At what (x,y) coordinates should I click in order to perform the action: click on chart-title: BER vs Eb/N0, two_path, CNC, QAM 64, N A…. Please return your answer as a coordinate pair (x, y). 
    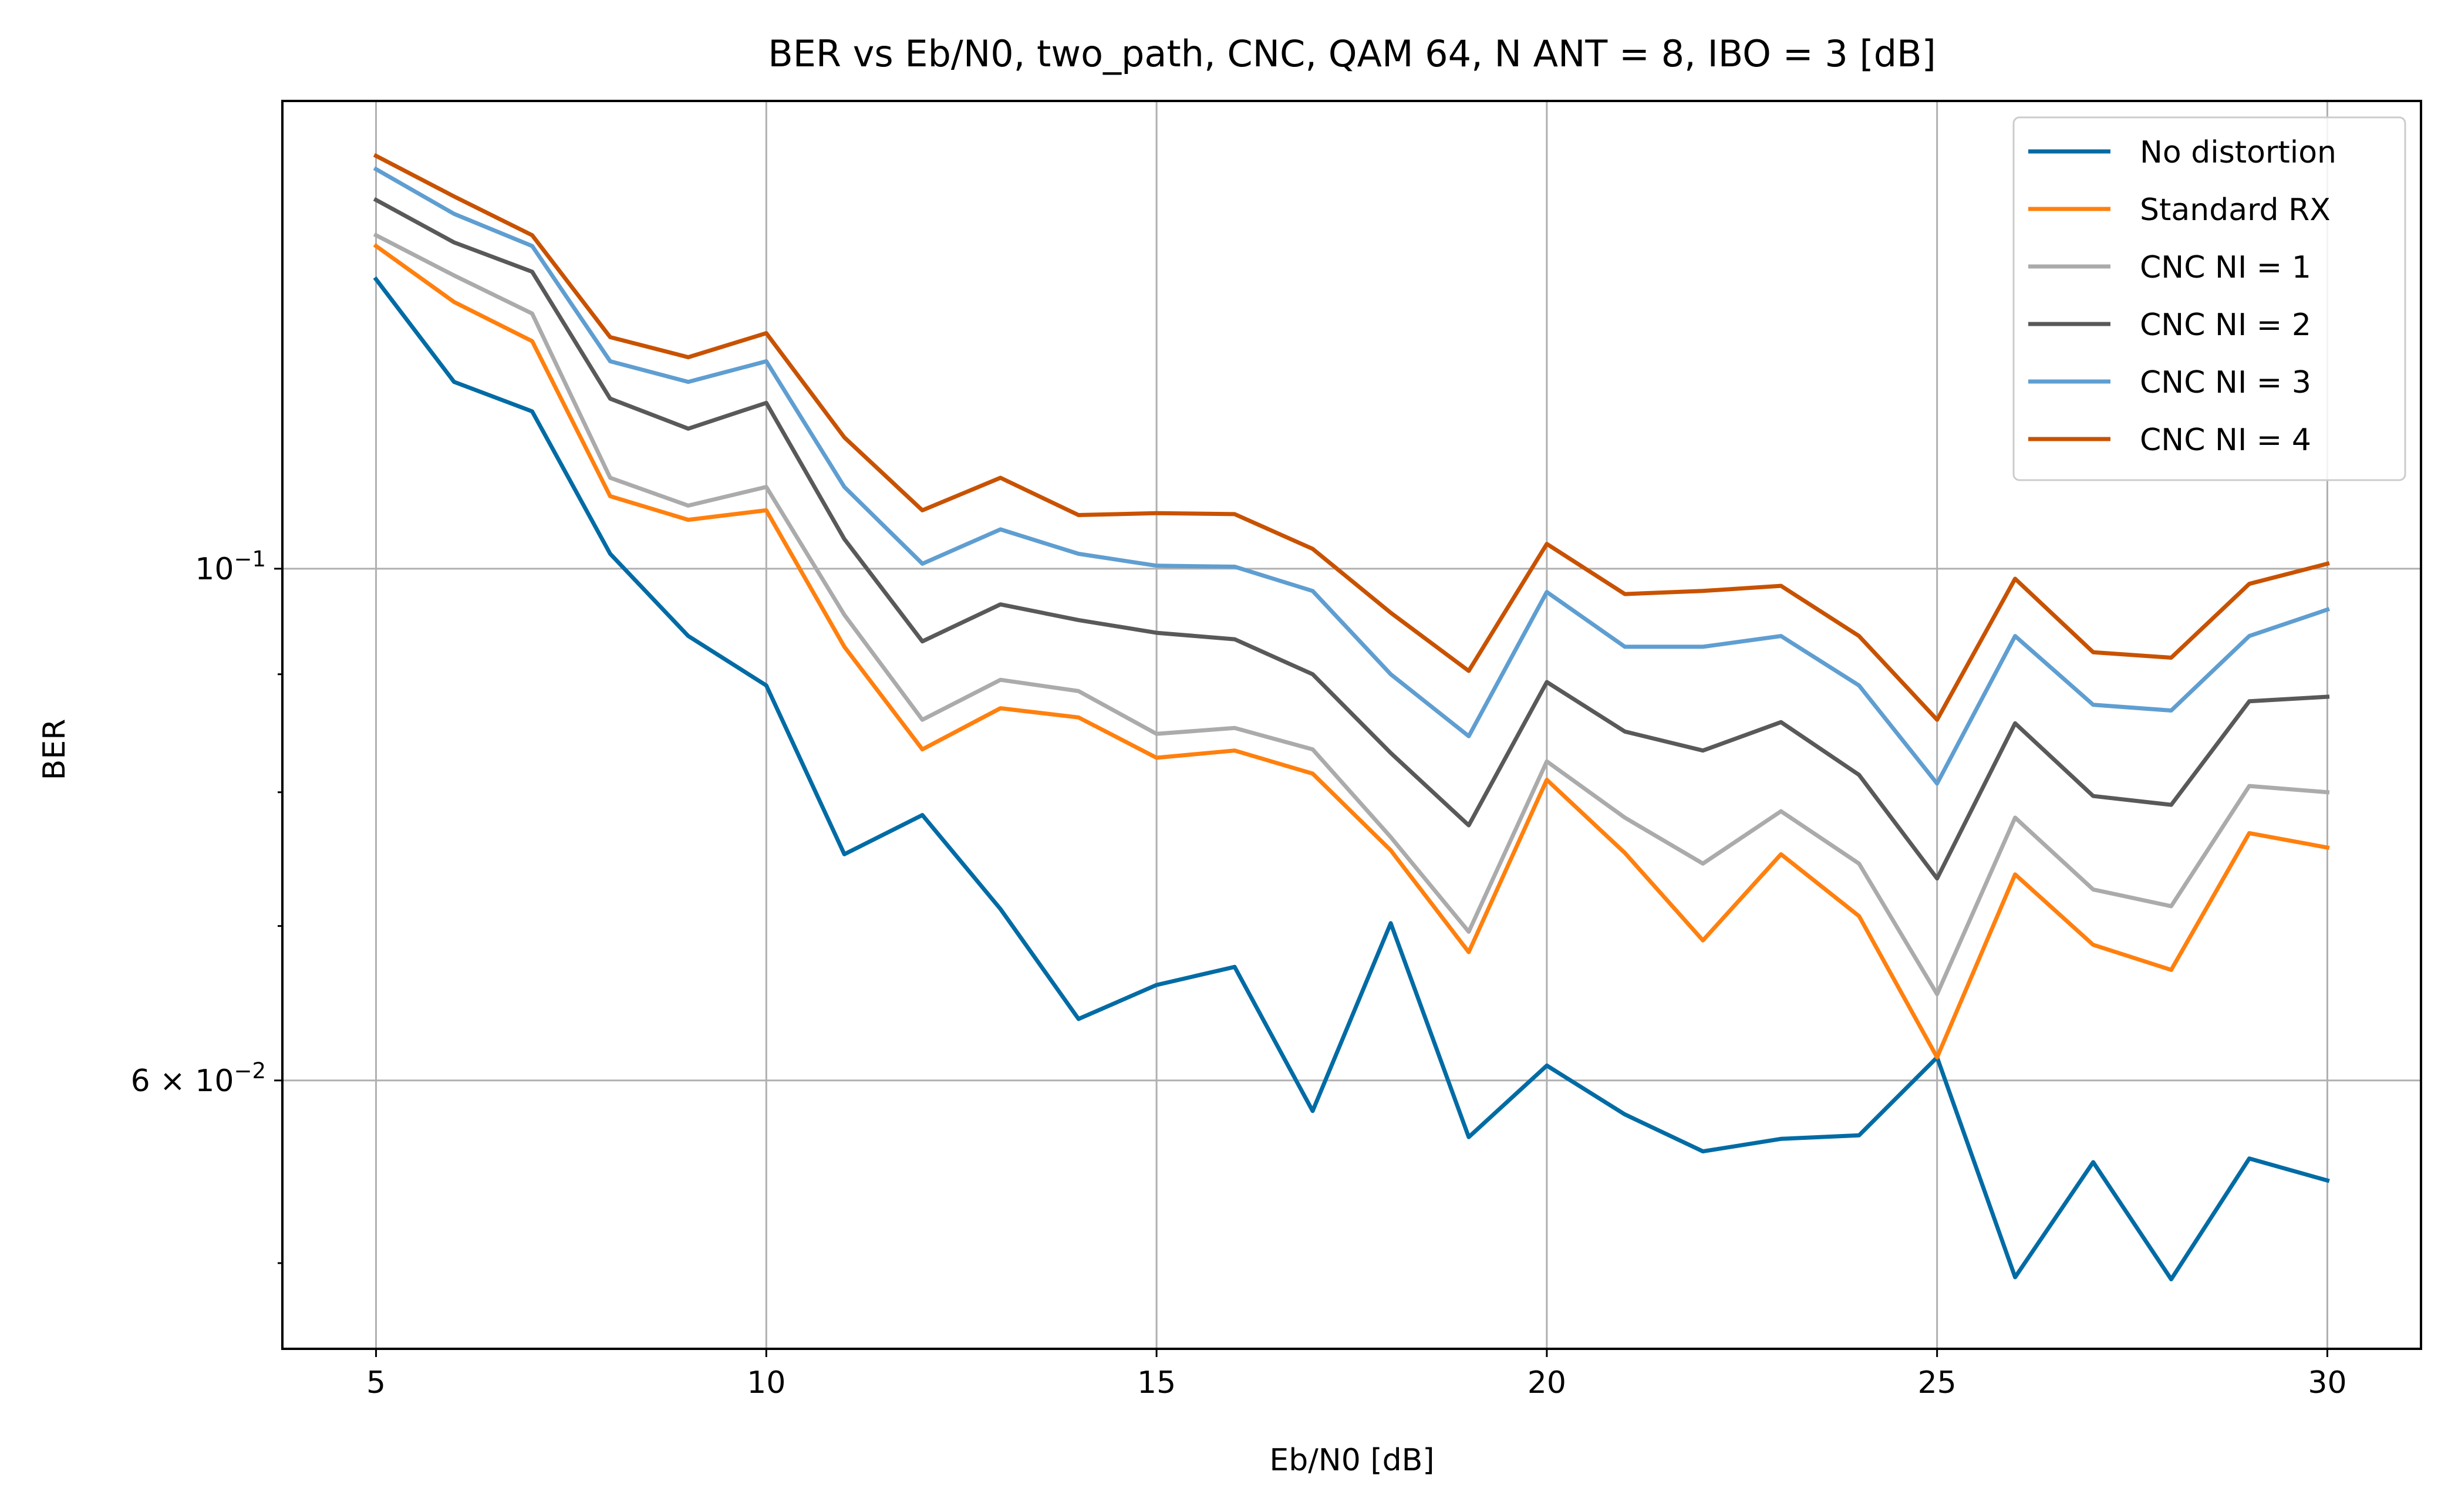
    Looking at the image, I should click on (1352, 54).